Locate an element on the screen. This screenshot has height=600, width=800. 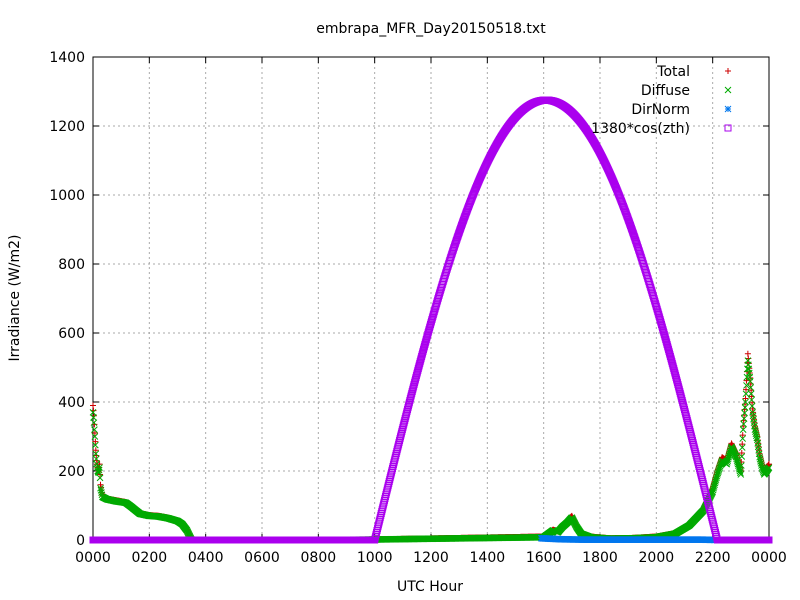
chart-title: embrapa_MFR_Day20150518.txt is located at coordinates (431, 29).